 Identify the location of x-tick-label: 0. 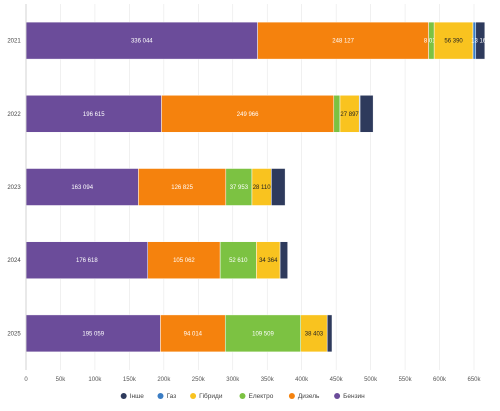
(26, 380).